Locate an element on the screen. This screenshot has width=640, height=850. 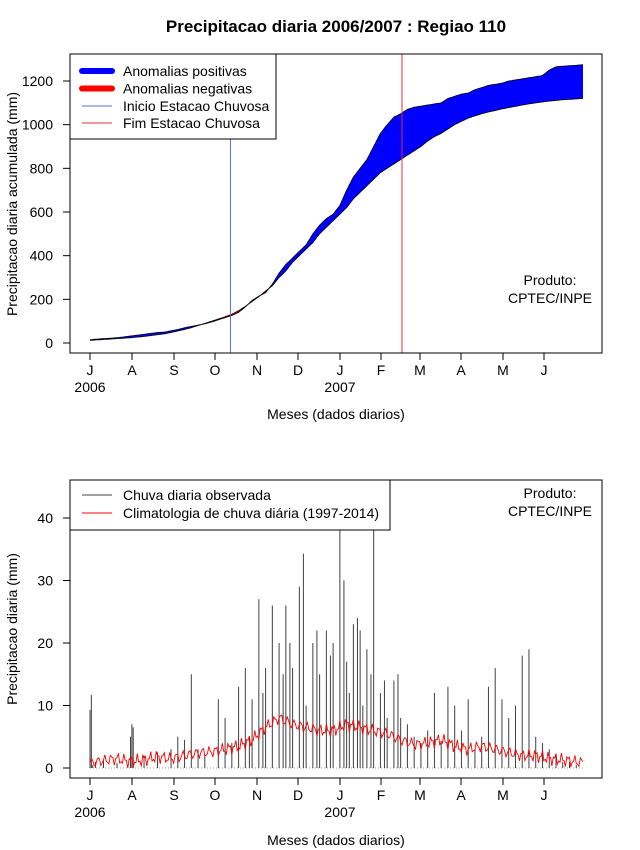
daily-climatology-layer is located at coordinates (336, 741).